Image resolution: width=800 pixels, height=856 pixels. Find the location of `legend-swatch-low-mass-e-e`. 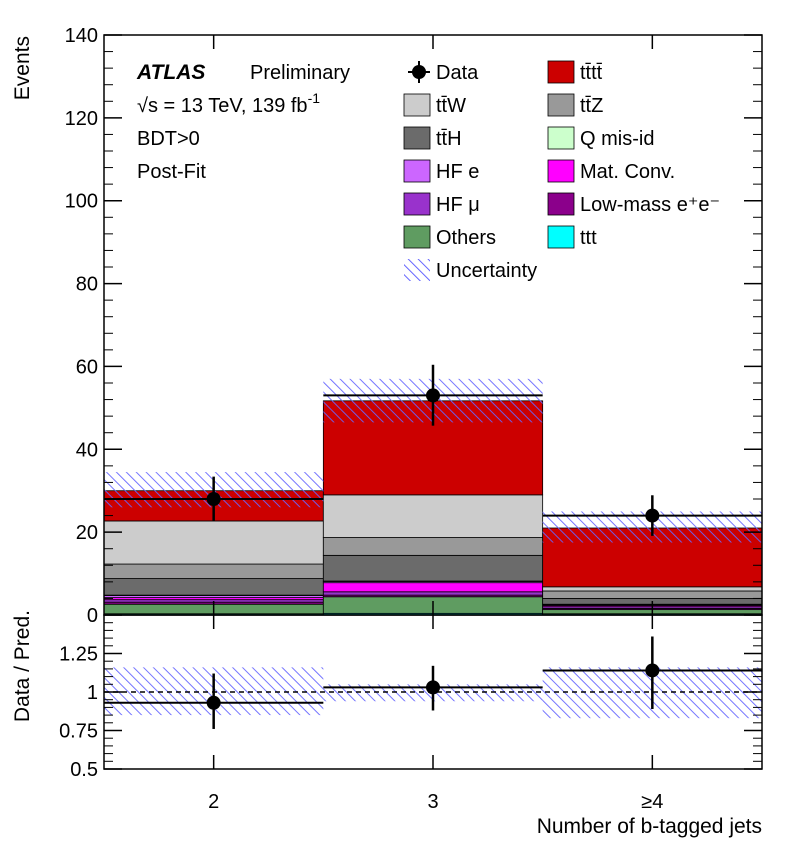

legend-swatch-low-mass-e-e is located at coordinates (561, 204).